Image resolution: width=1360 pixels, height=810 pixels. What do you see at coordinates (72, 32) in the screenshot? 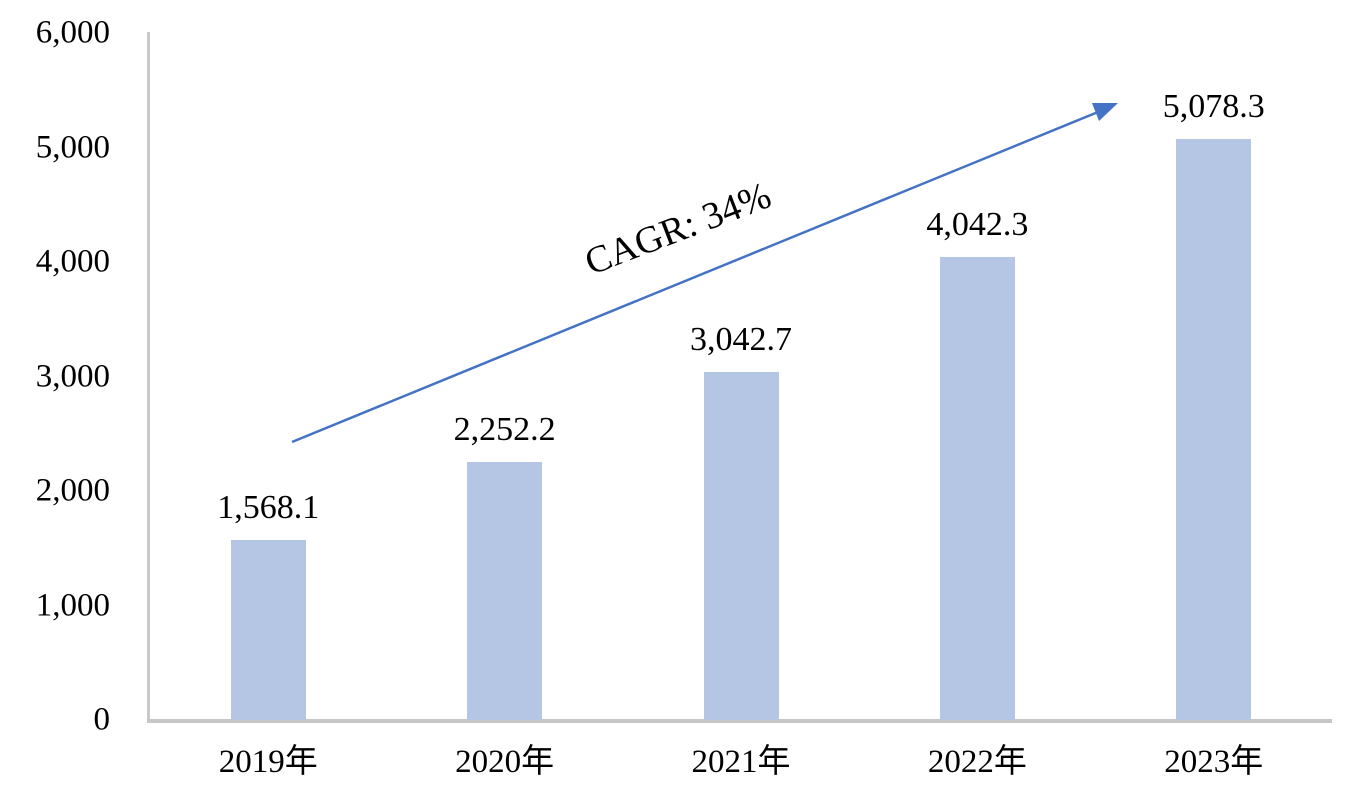
I see `y-tick-label: 6,000` at bounding box center [72, 32].